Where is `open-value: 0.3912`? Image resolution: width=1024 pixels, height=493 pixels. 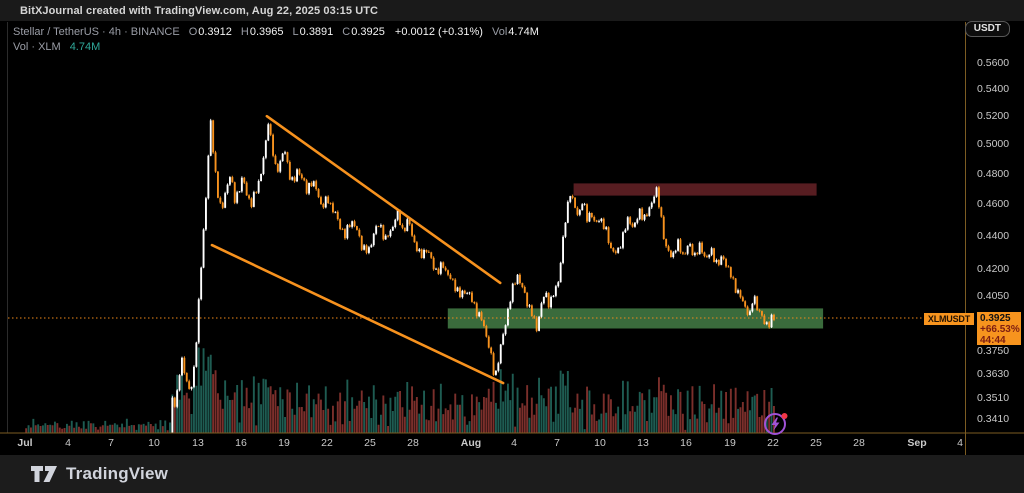 open-value: 0.3912 is located at coordinates (215, 32).